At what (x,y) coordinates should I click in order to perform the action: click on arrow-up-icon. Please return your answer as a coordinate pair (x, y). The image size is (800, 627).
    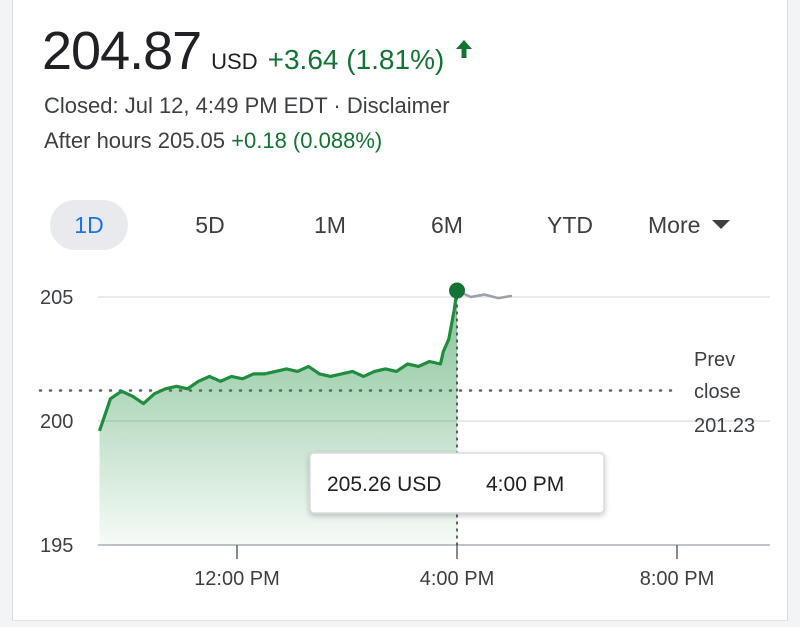
    Looking at the image, I should click on (464, 51).